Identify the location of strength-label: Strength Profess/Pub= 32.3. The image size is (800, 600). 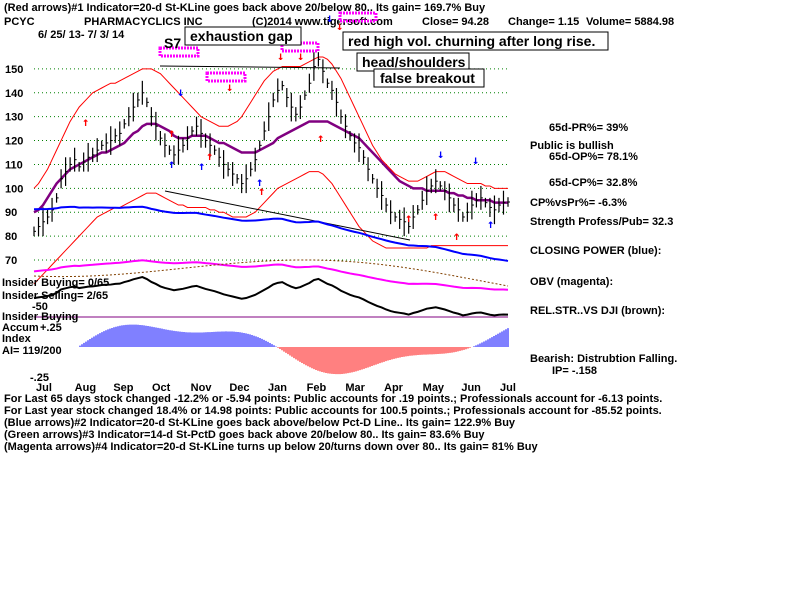
(601, 222).